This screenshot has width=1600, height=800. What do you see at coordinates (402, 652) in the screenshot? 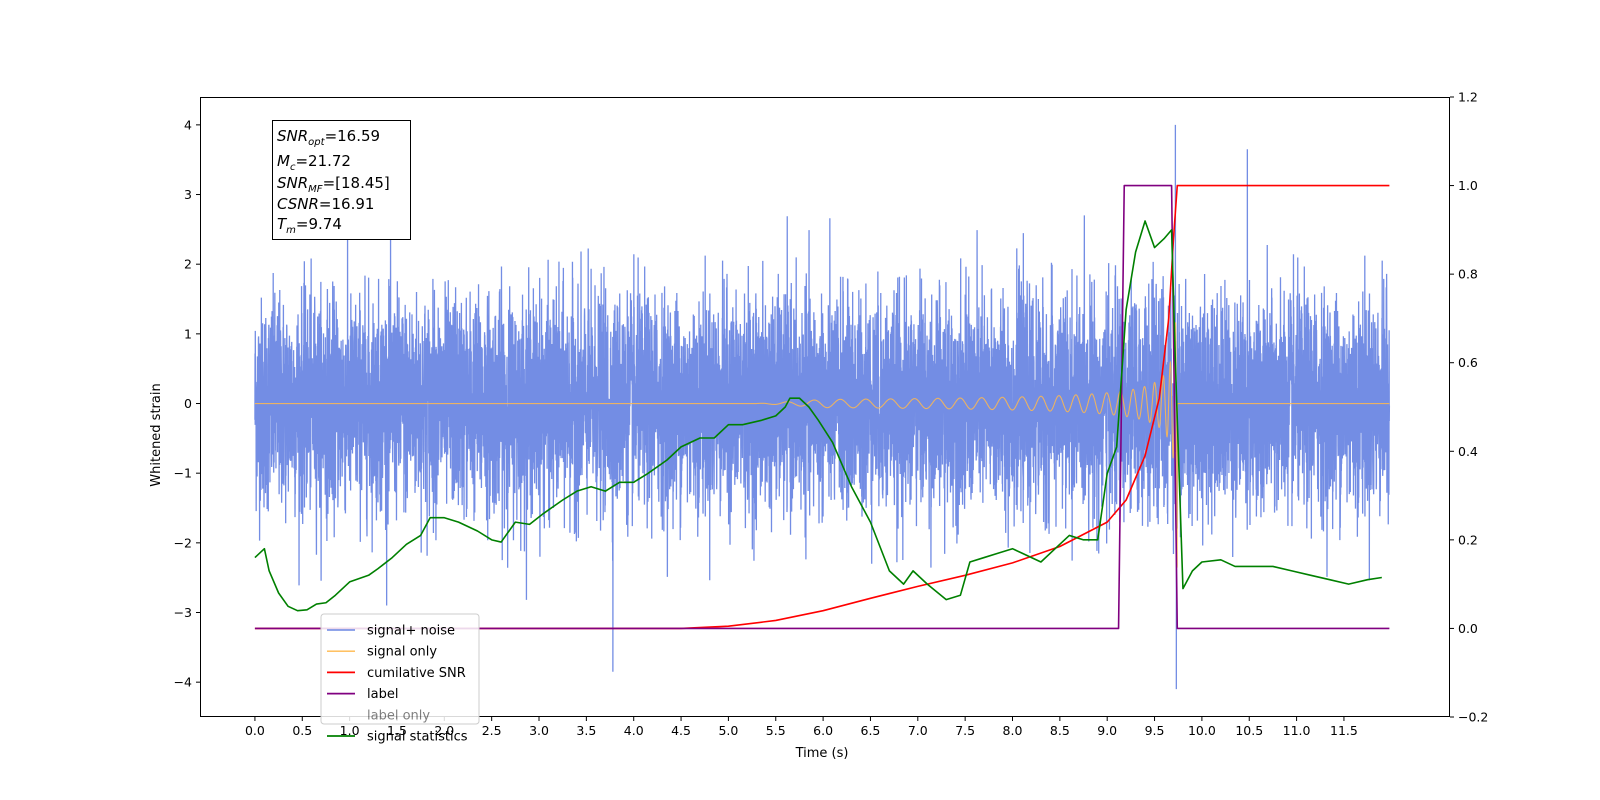
I see `legend-label: signal only` at bounding box center [402, 652].